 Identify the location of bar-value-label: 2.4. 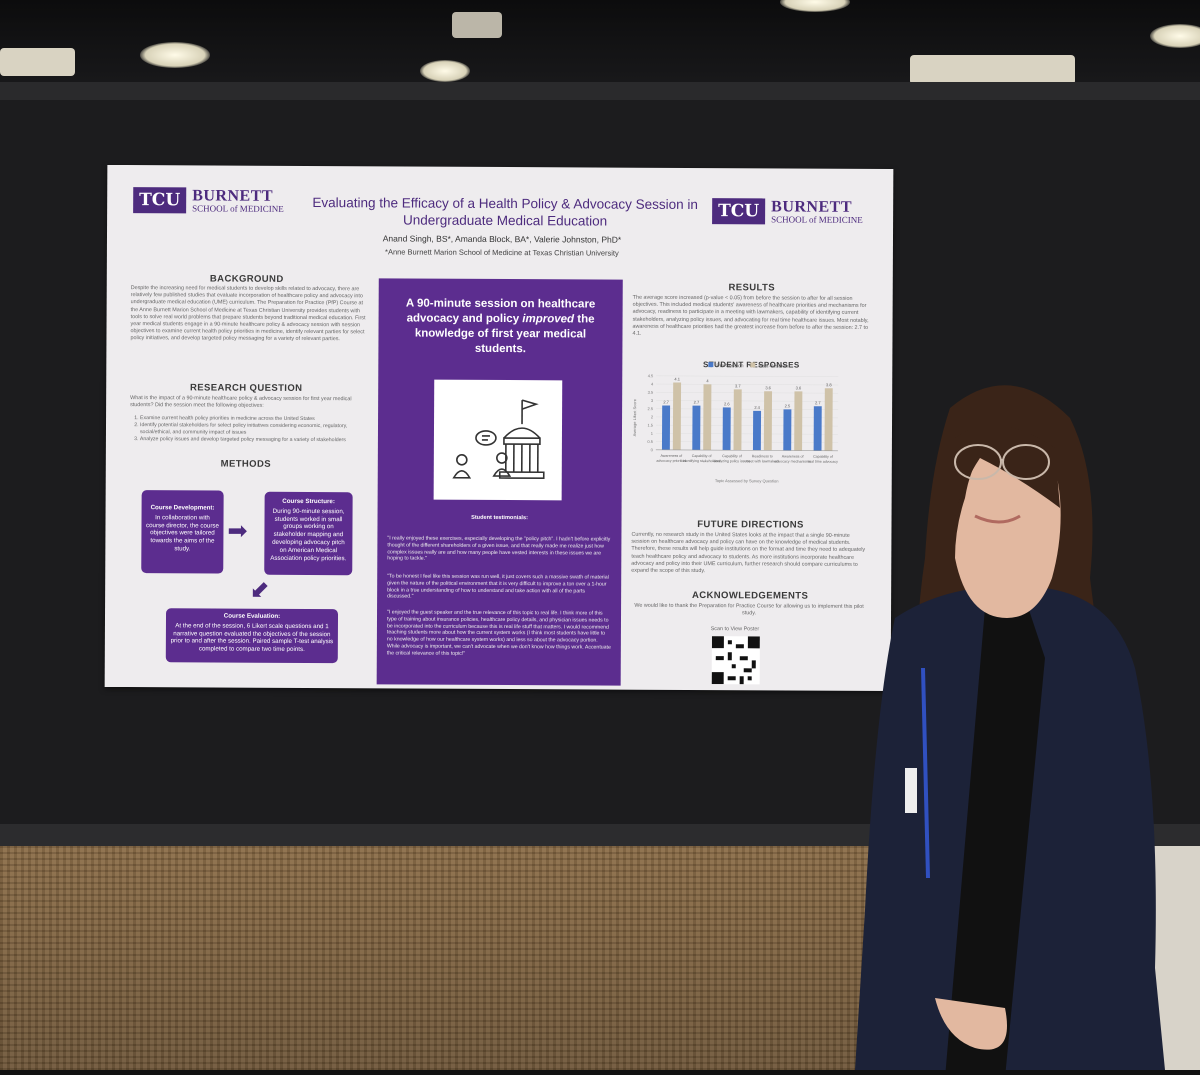
(757, 407).